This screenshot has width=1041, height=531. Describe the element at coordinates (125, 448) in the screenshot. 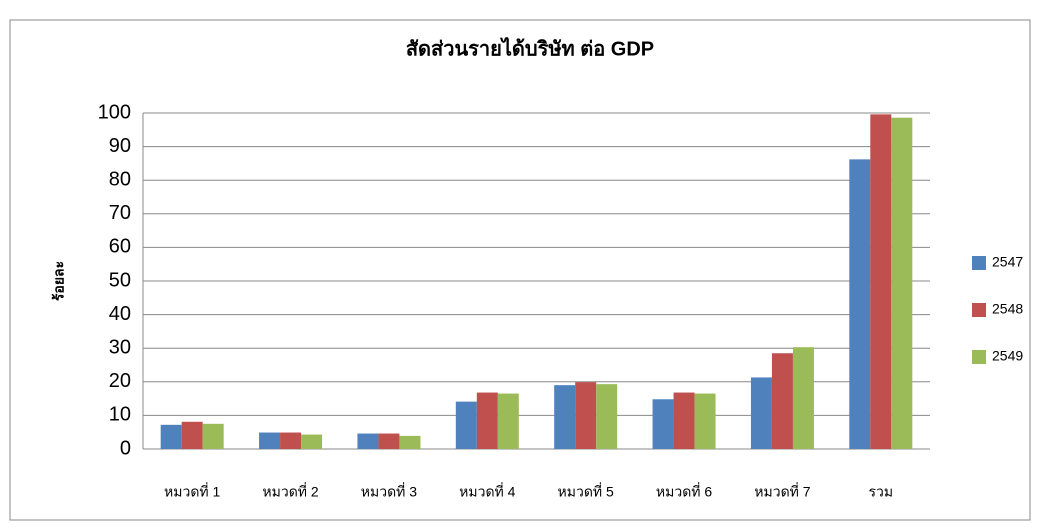

I see `y-tick-label: 0` at that location.